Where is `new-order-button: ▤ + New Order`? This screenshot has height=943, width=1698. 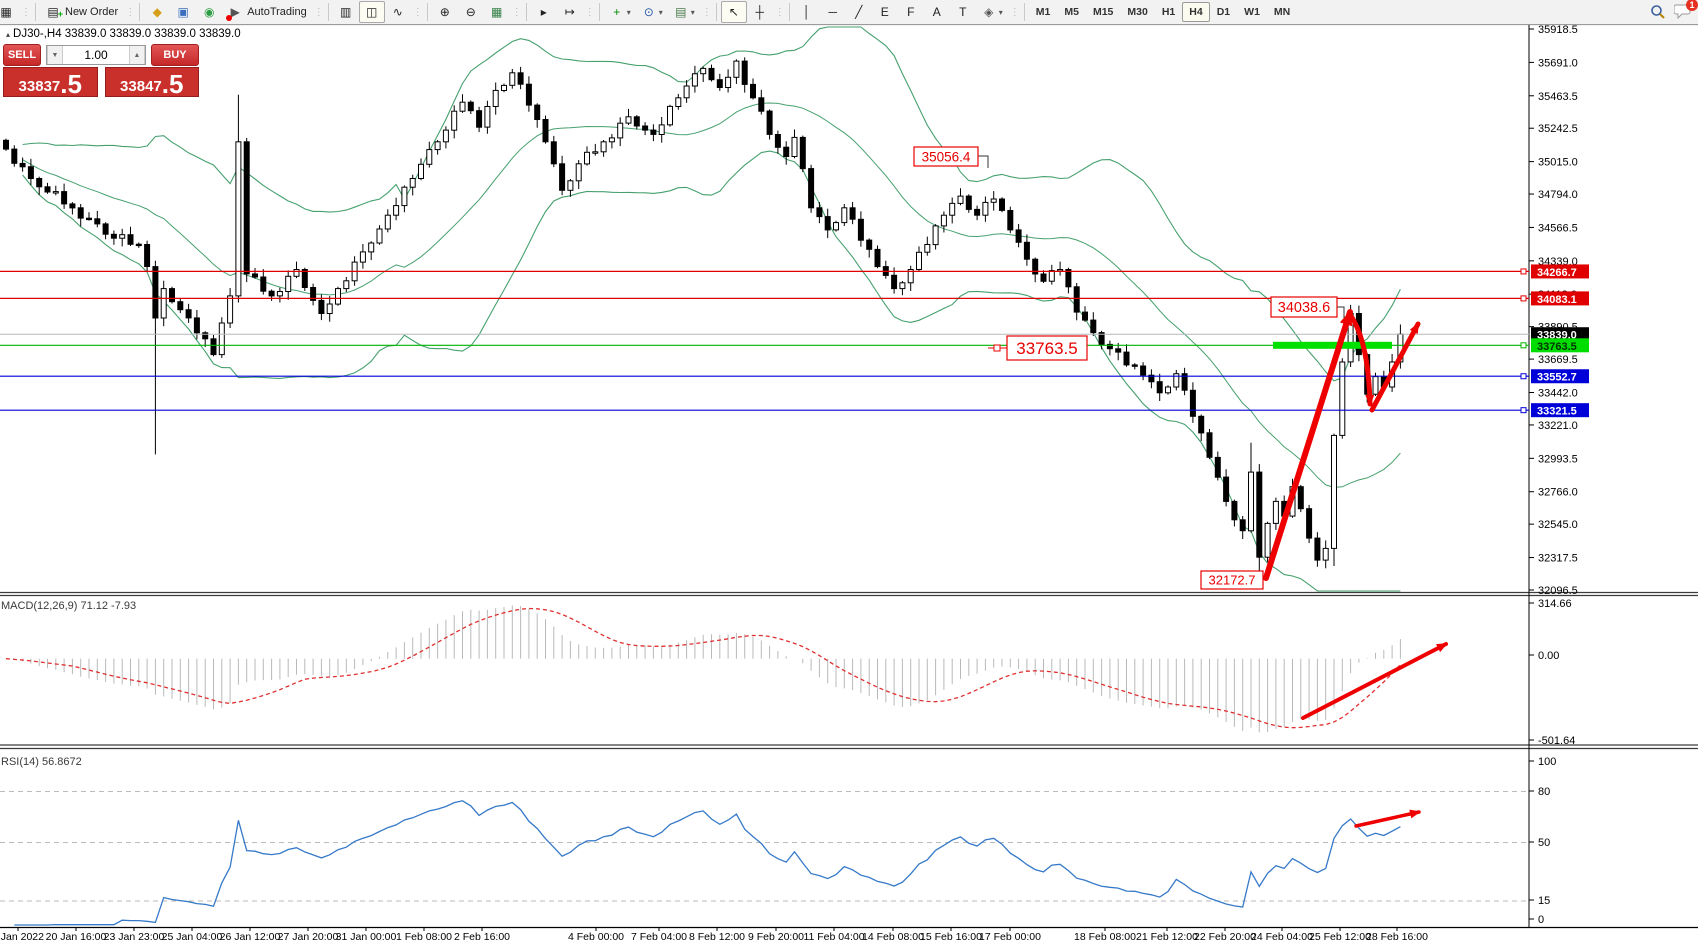
new-order-button: ▤ + New Order is located at coordinates (81, 12).